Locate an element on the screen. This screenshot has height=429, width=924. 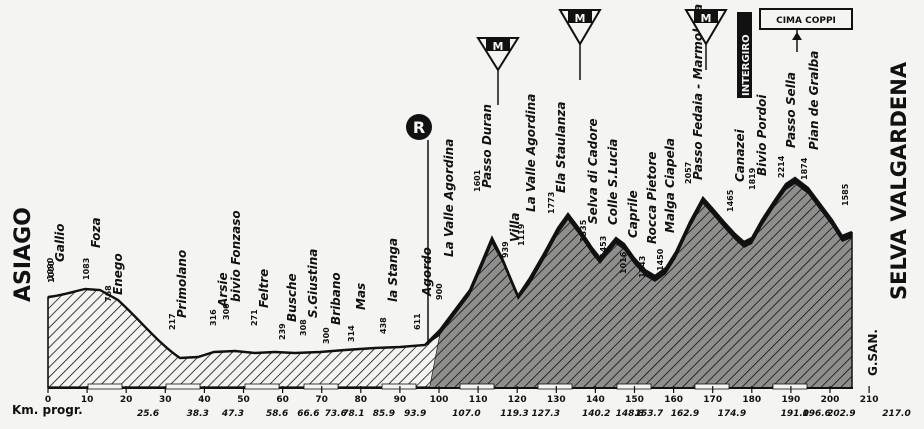
km-progressive-value: 127.3 is located at coordinates (546, 414).